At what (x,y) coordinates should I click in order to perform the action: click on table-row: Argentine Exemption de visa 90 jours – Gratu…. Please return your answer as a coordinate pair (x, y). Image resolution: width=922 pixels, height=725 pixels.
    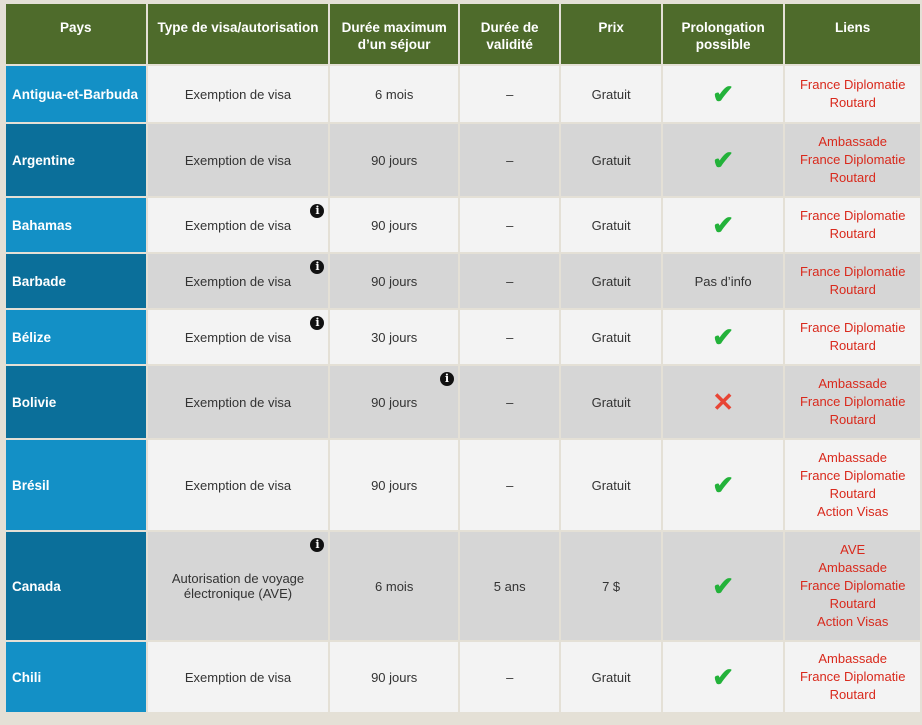
    Looking at the image, I should click on (463, 160).